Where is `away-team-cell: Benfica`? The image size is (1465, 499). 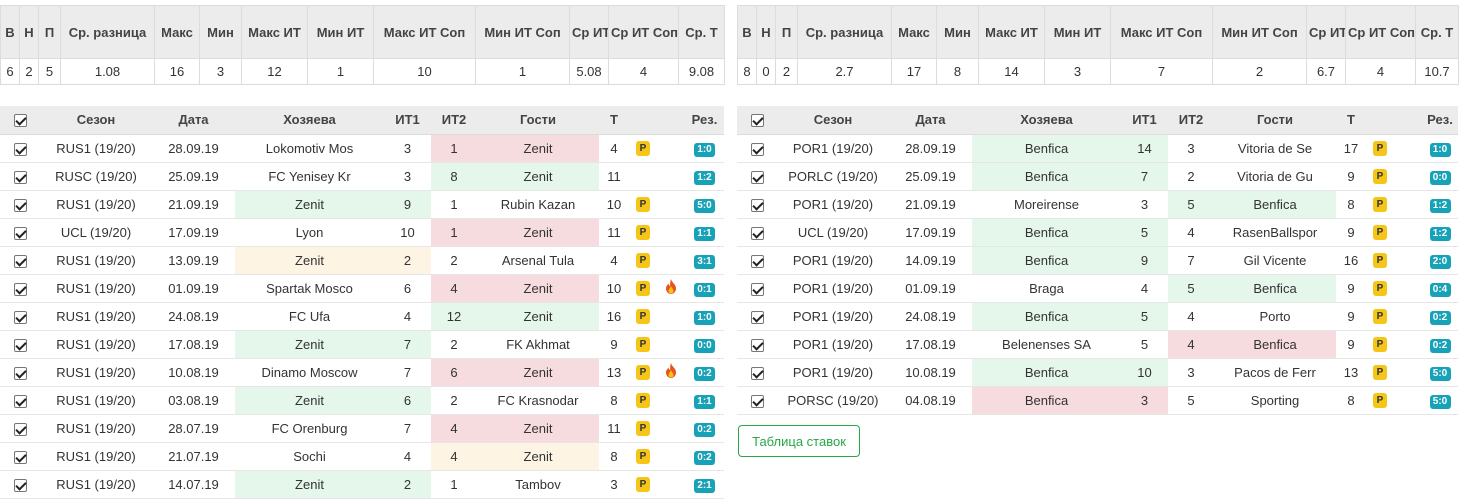
away-team-cell: Benfica is located at coordinates (1275, 204).